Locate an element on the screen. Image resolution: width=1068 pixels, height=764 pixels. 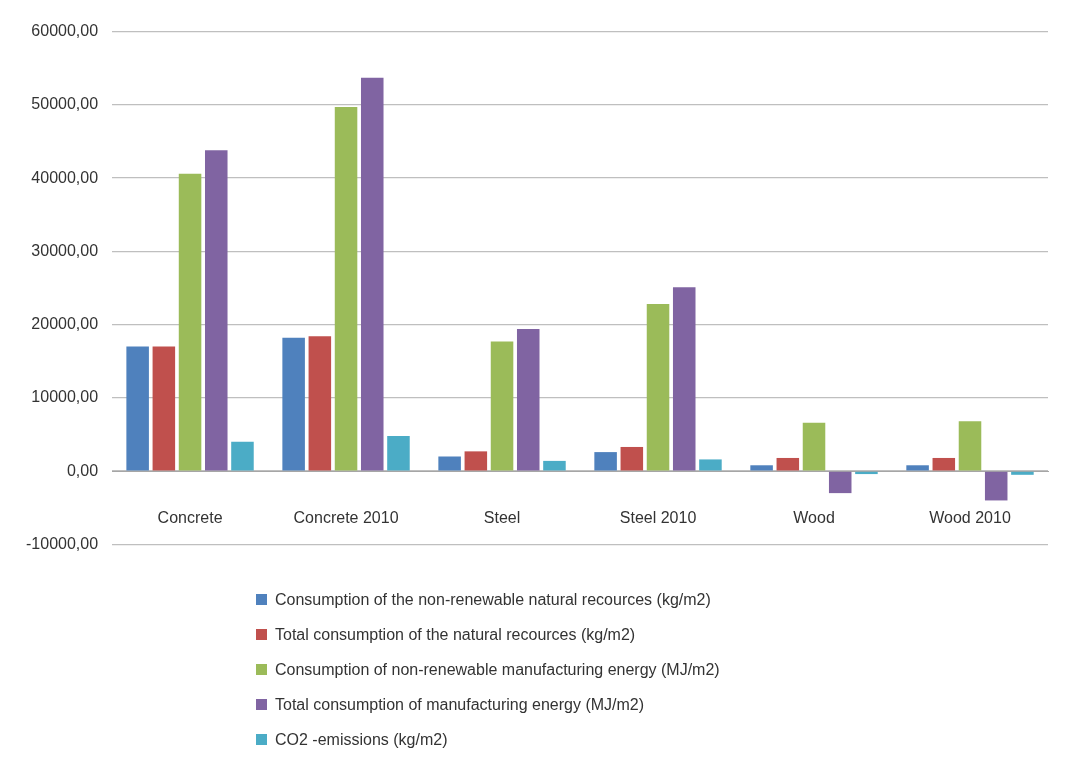
legend-label: Consumption of non-renewable manufacturing energy (MJ/m2) is located at coordinates (497, 669).